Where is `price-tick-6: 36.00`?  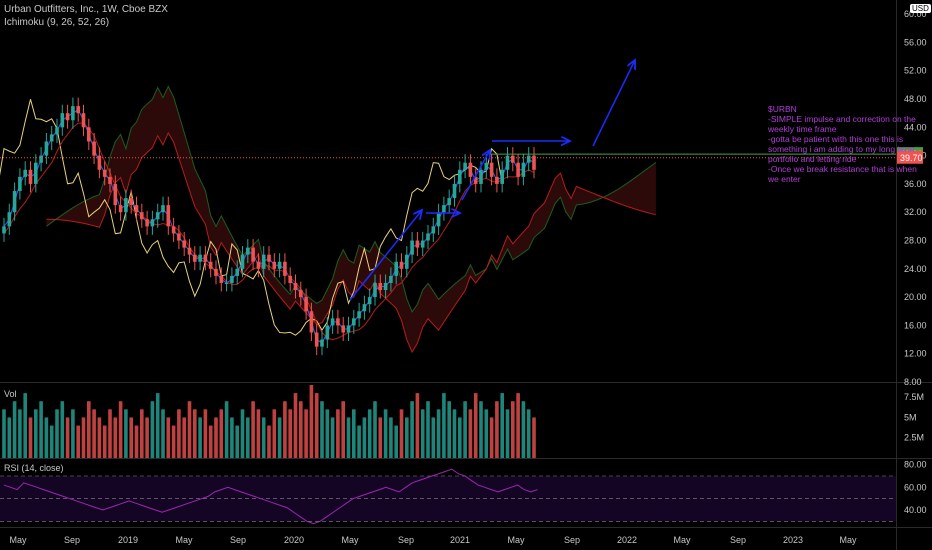 price-tick-6: 36.00 is located at coordinates (915, 184).